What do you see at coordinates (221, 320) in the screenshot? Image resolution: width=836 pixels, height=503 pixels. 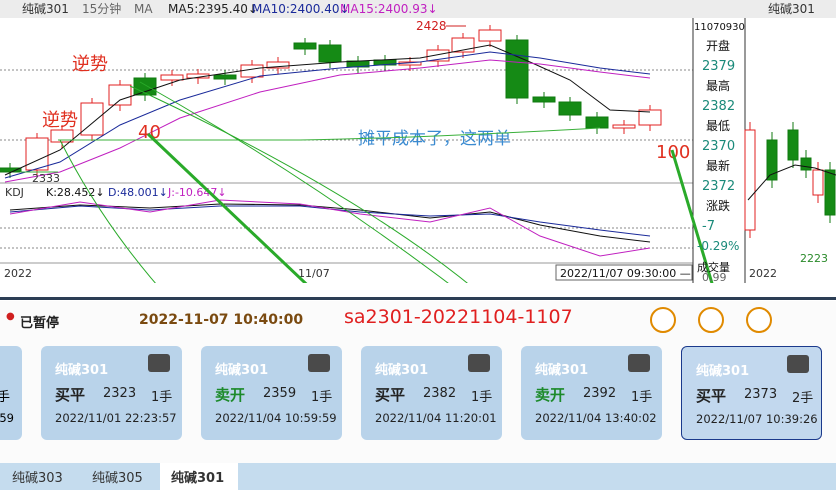 I see `replay-time: 2022-11-07 10:40:00` at bounding box center [221, 320].